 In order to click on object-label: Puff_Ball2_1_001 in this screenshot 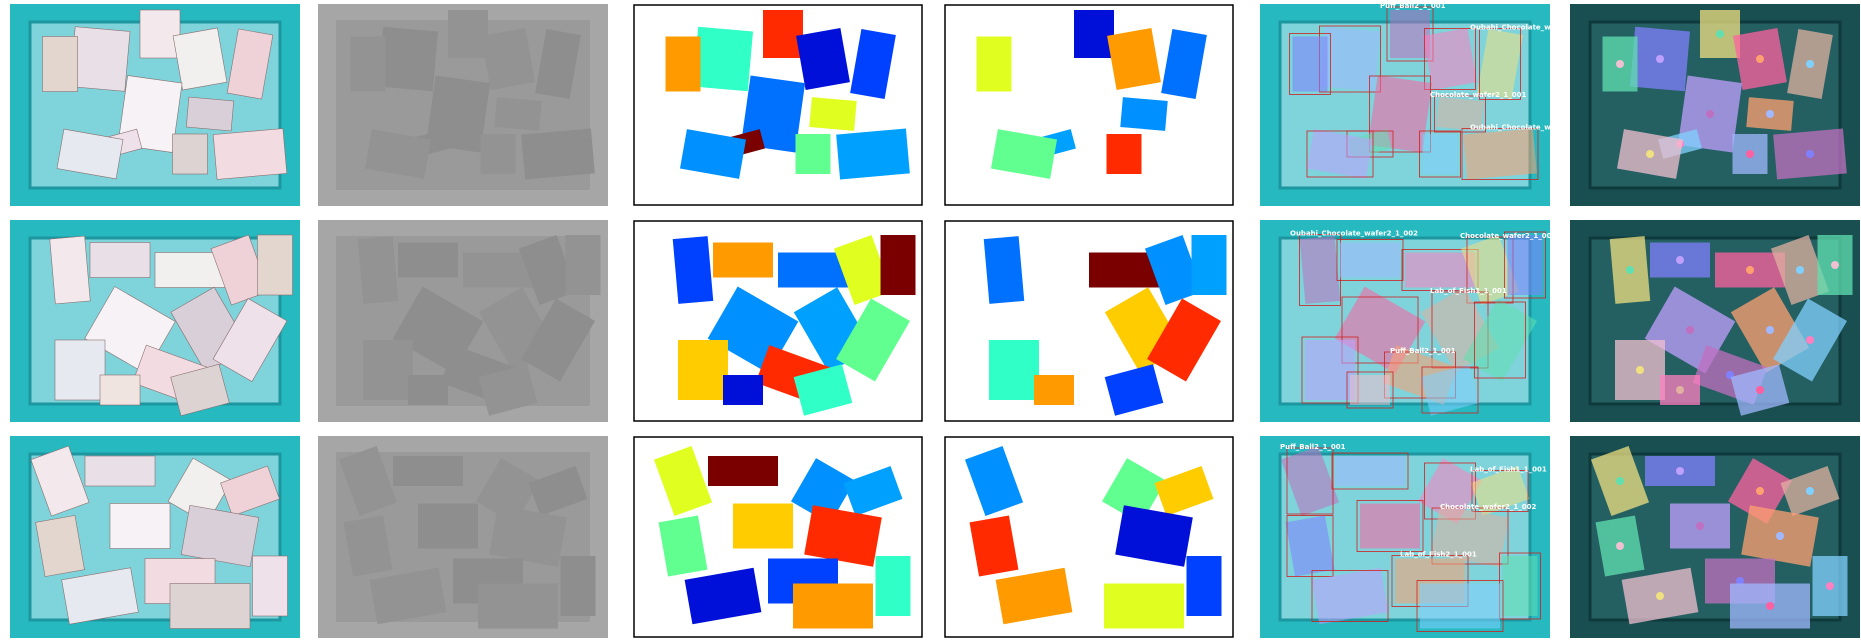, I will do `click(1413, 6)`.